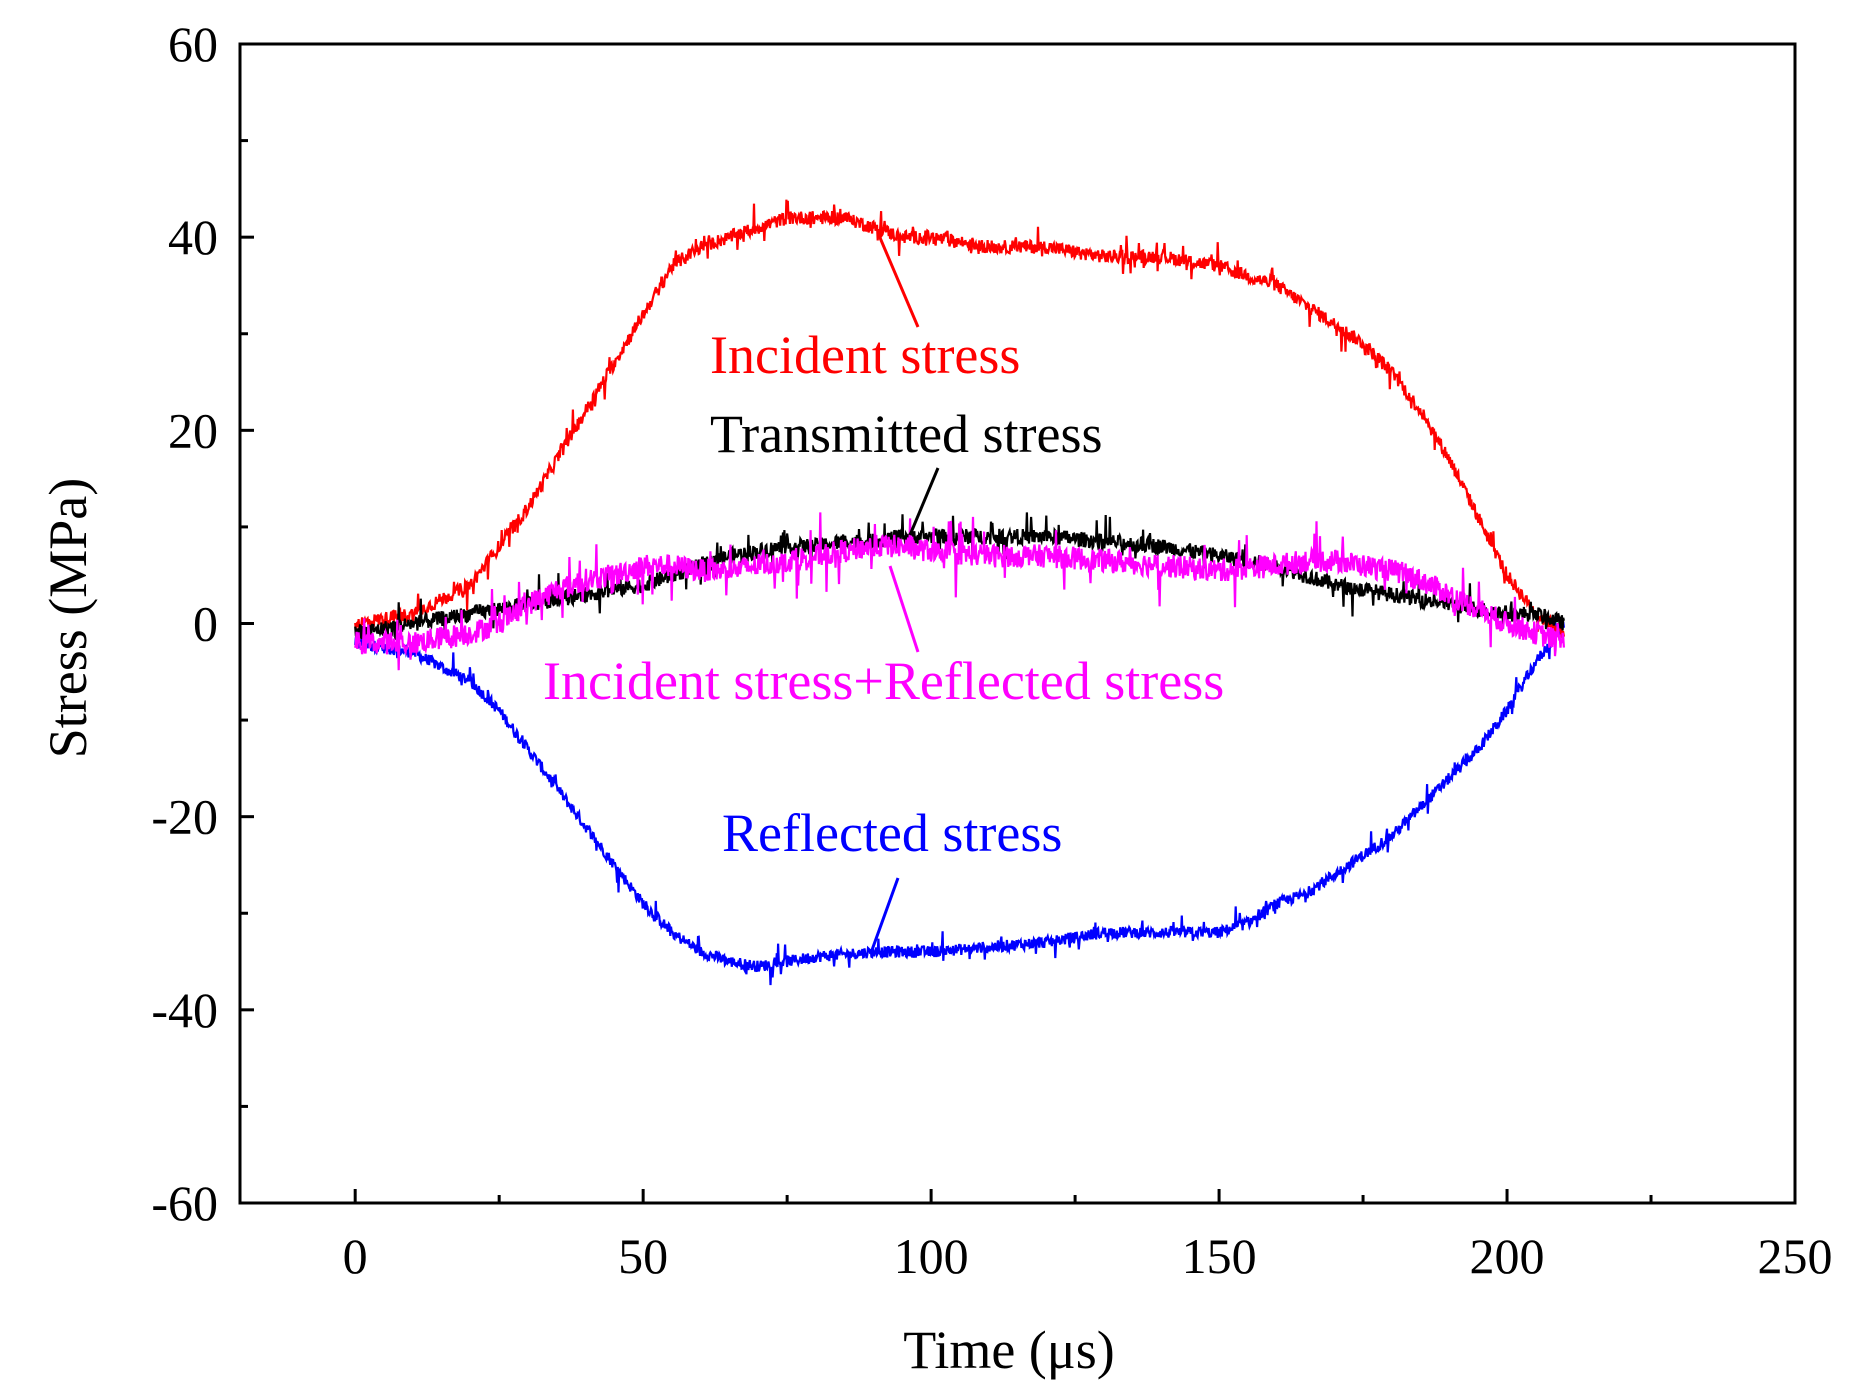 This screenshot has width=1868, height=1391. Describe the element at coordinates (892, 833) in the screenshot. I see `reflected-stress-label: Reflected stress` at that location.